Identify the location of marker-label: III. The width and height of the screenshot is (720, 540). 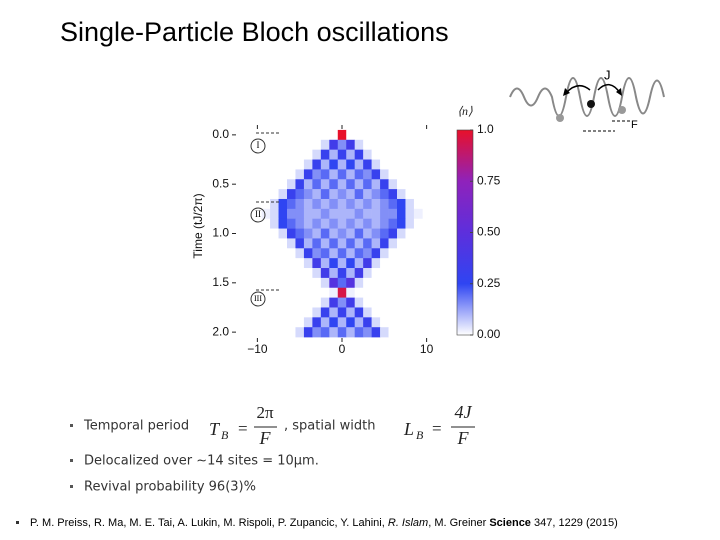
(258, 298).